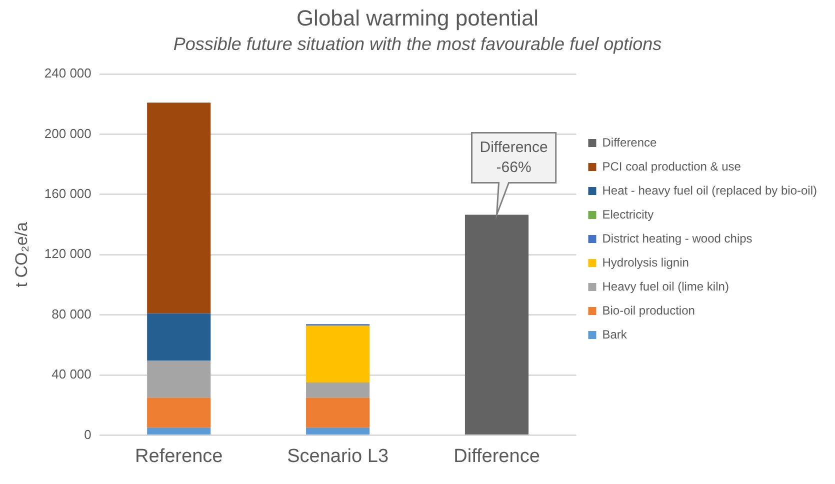 The width and height of the screenshot is (835, 484). What do you see at coordinates (417, 44) in the screenshot?
I see `chart-subtitle: Possible future situation with the most favourable fuel options` at bounding box center [417, 44].